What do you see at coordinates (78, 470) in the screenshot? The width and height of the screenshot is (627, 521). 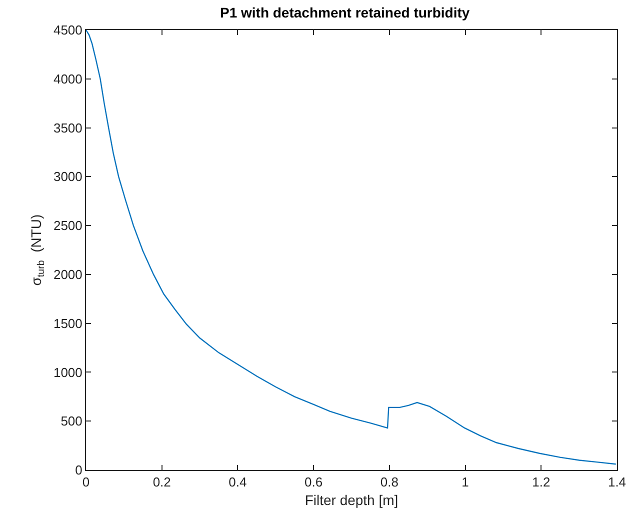 I see `y-tick-label: 0` at bounding box center [78, 470].